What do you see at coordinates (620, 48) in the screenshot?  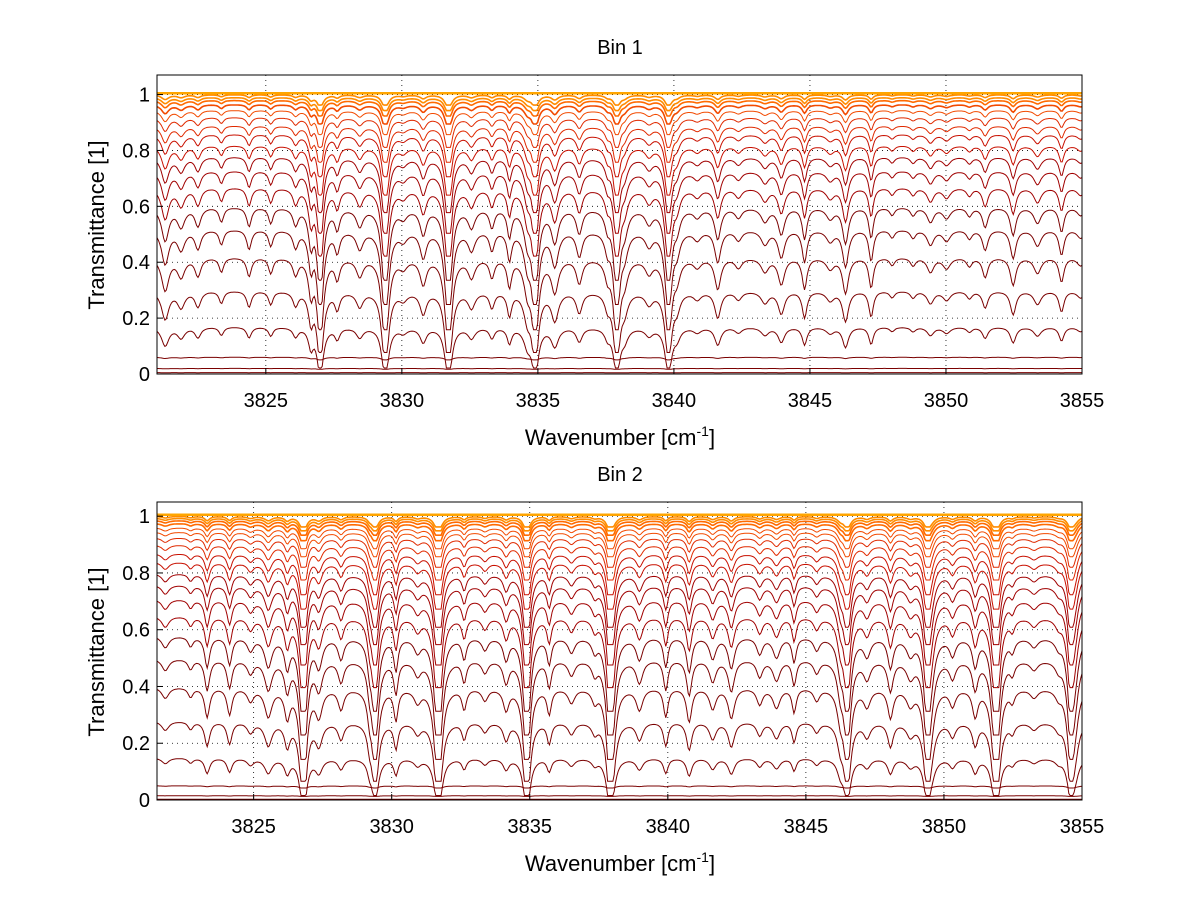 I see `chart-title: Bin 1` at bounding box center [620, 48].